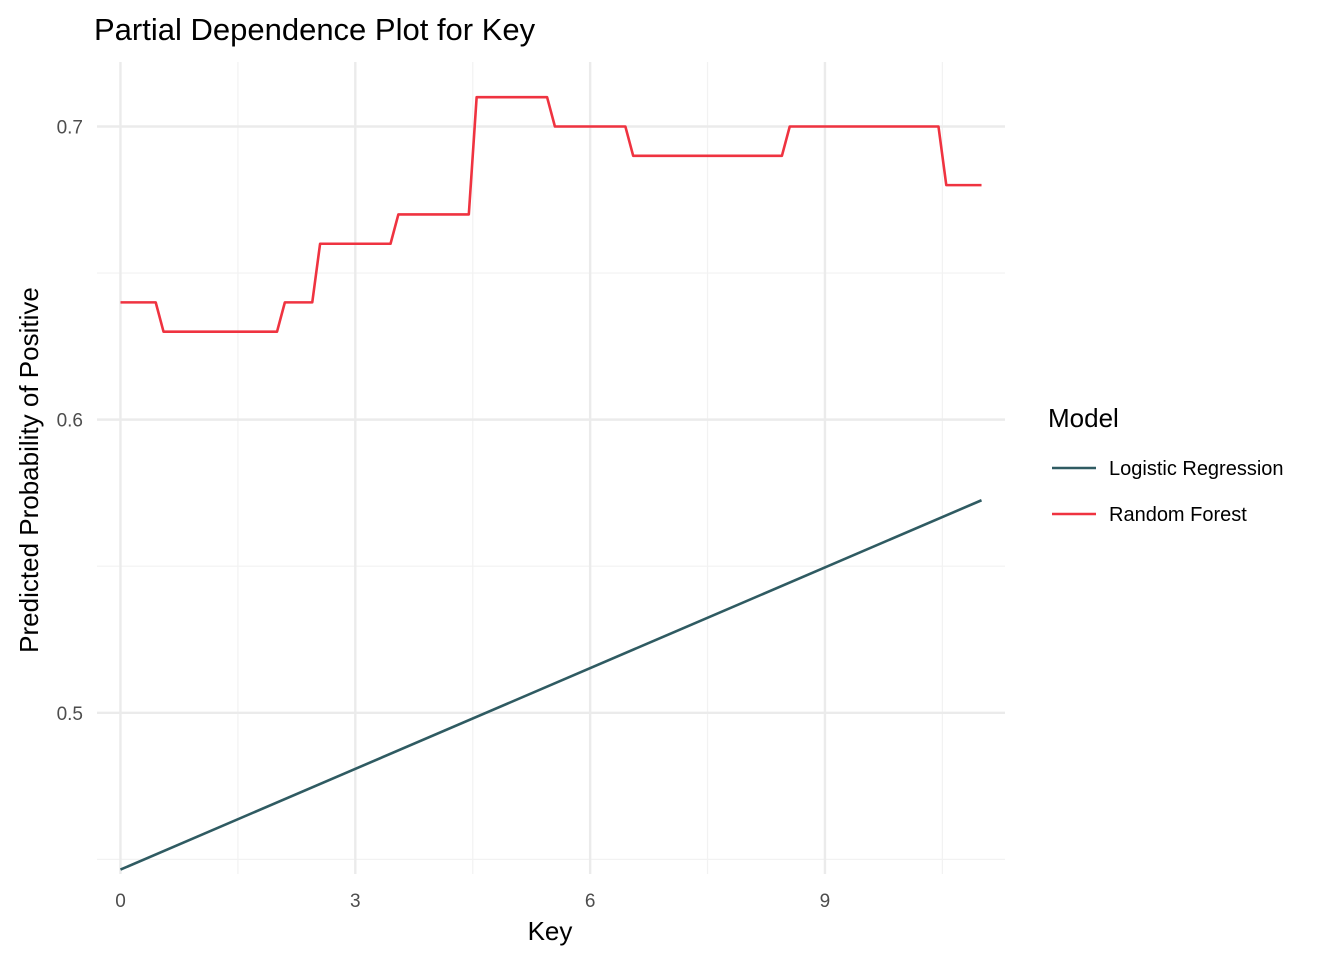 This screenshot has width=1344, height=960. Describe the element at coordinates (472, 901) in the screenshot. I see `x-axis-tick-labels: 0 3 6 9` at that location.